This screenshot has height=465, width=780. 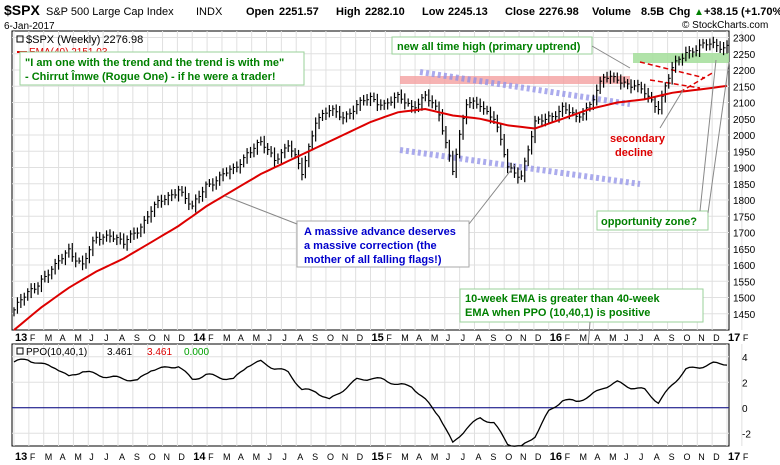 What do you see at coordinates (611, 12) in the screenshot?
I see `volume-label: Volume` at bounding box center [611, 12].